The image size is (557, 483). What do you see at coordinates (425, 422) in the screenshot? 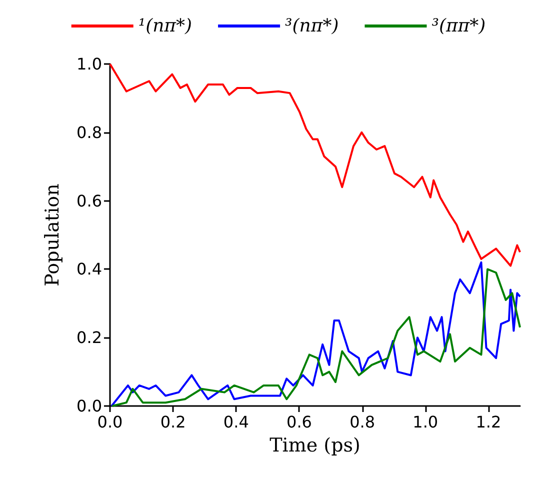
I see `x-tick-label: 1.0` at bounding box center [425, 422].